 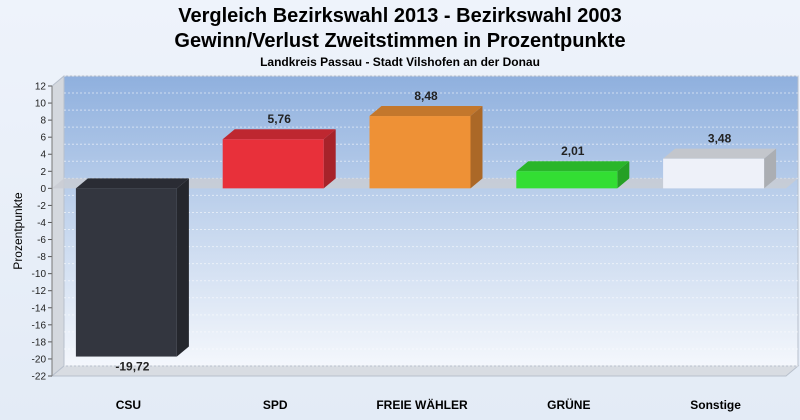 I want to click on y-tick-label: 0, so click(x=43, y=189).